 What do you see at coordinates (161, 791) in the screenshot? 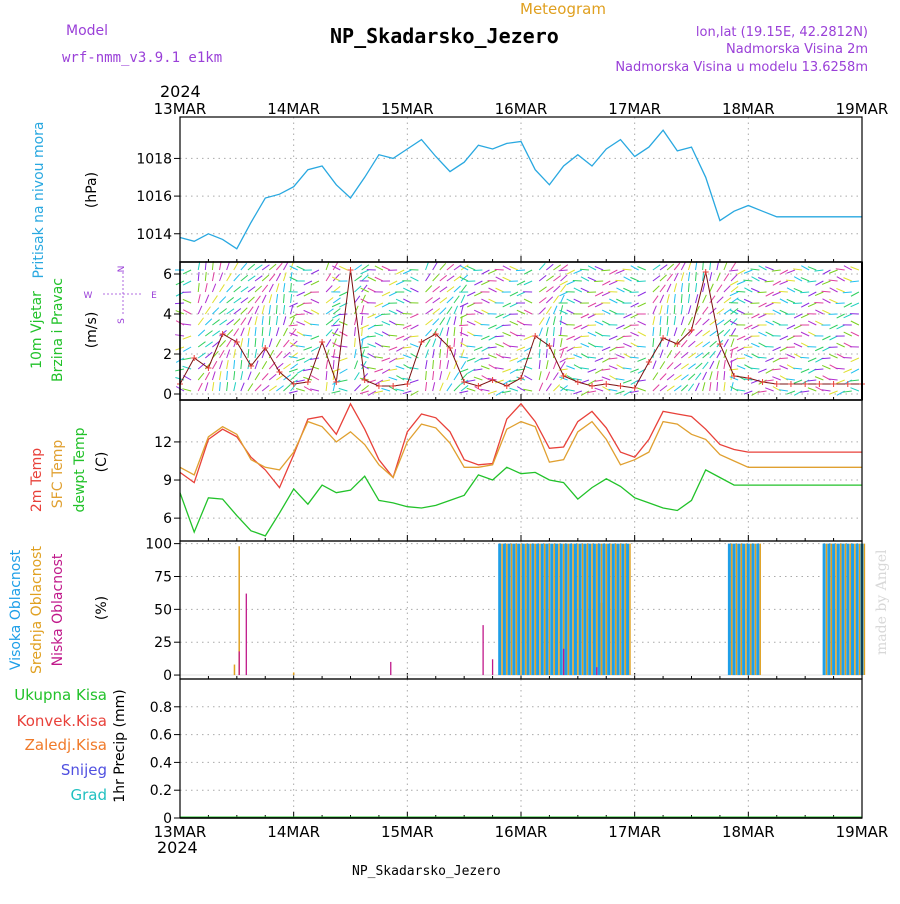
I see `y-tick-label: 0.2` at bounding box center [161, 791].